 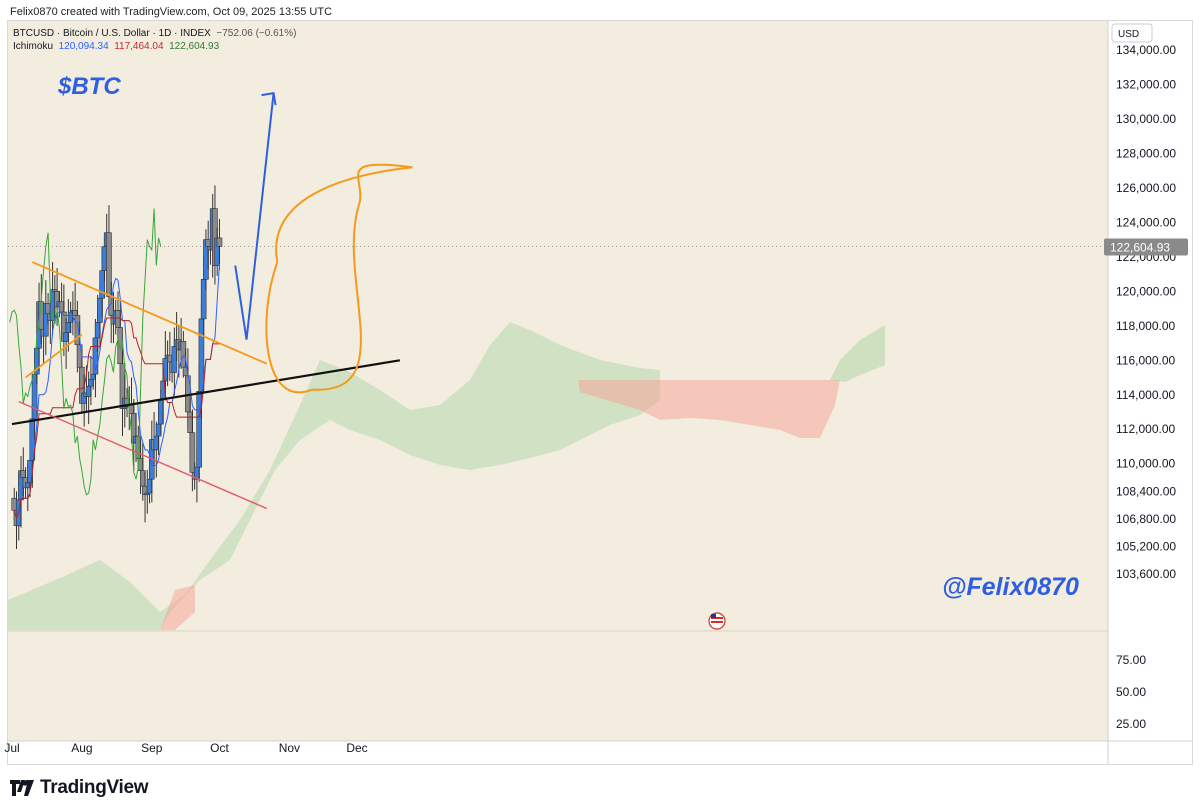 What do you see at coordinates (1146, 153) in the screenshot?
I see `y-tick-label: 128,000.00` at bounding box center [1146, 153].